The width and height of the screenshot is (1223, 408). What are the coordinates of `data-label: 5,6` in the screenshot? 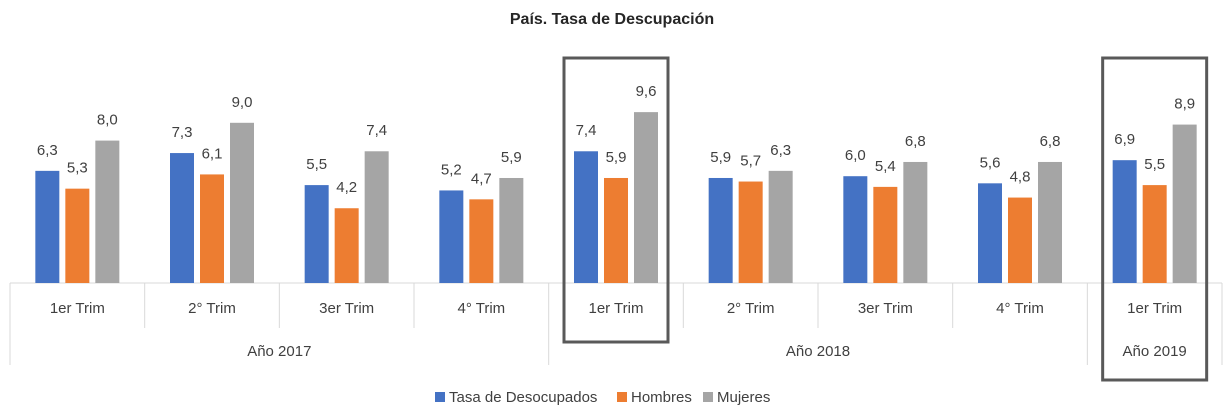 It's located at (990, 162).